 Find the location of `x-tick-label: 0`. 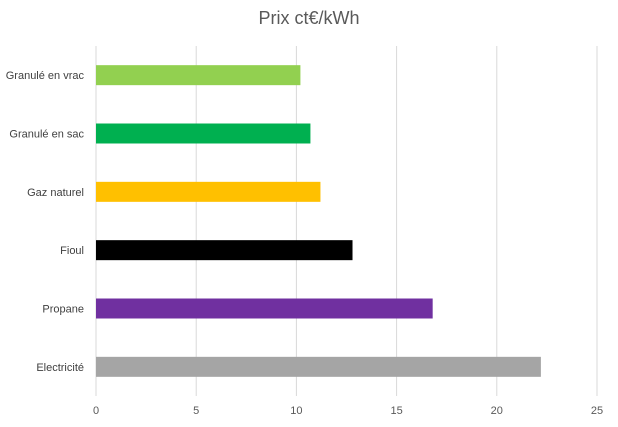

x-tick-label: 0 is located at coordinates (96, 411).